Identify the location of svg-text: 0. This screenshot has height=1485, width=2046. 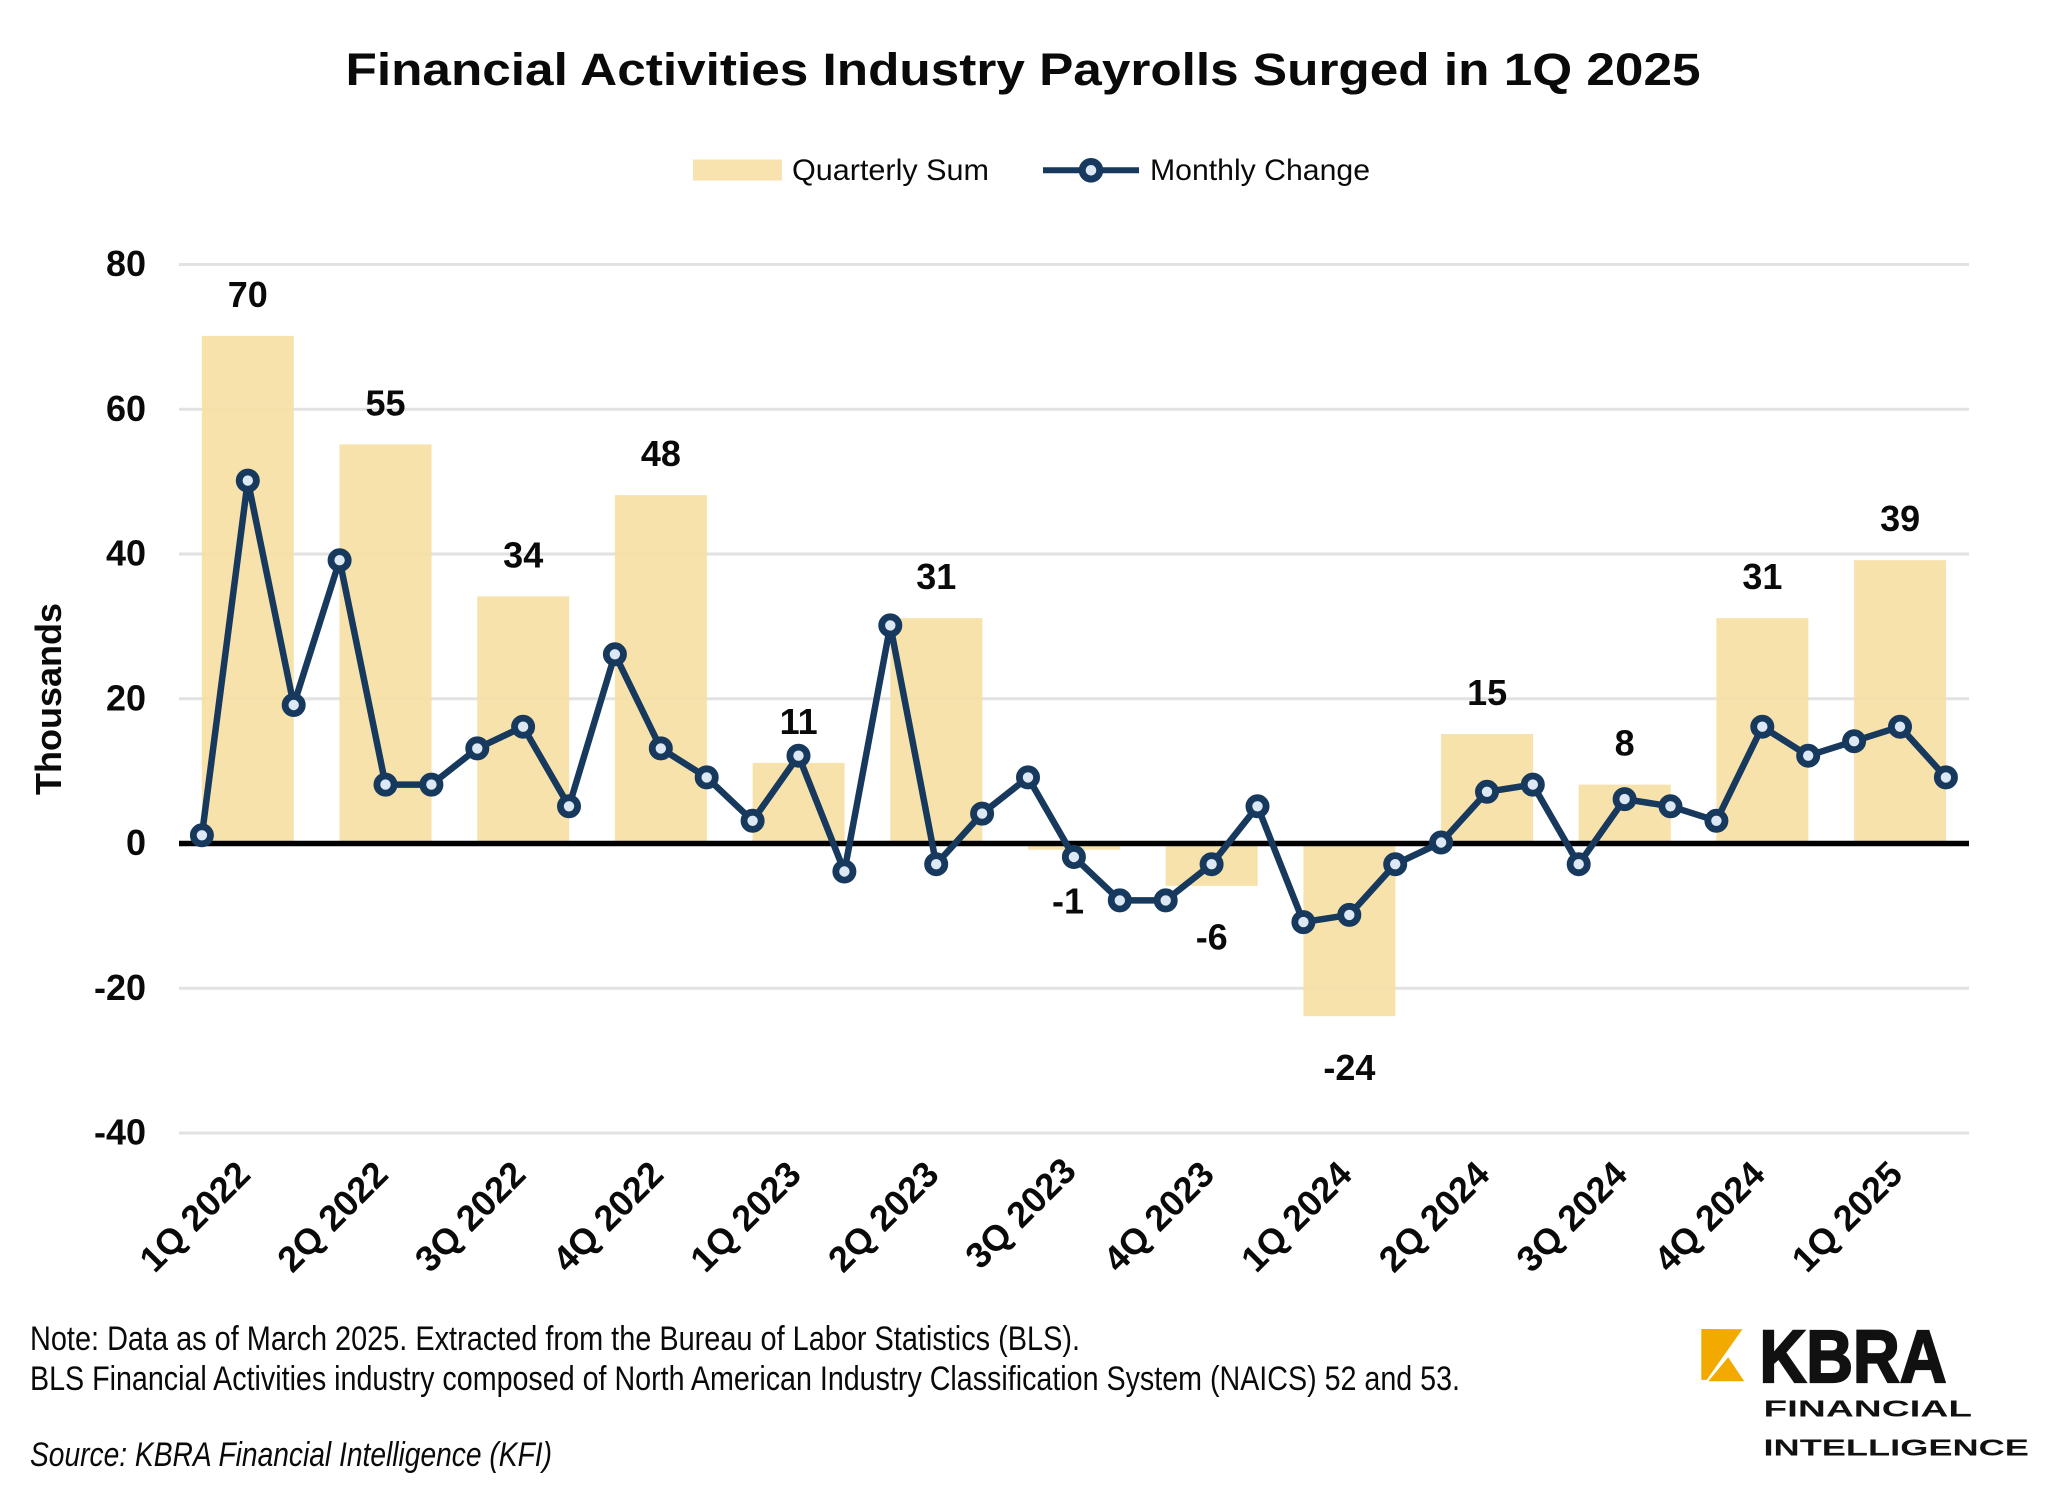
(136, 842).